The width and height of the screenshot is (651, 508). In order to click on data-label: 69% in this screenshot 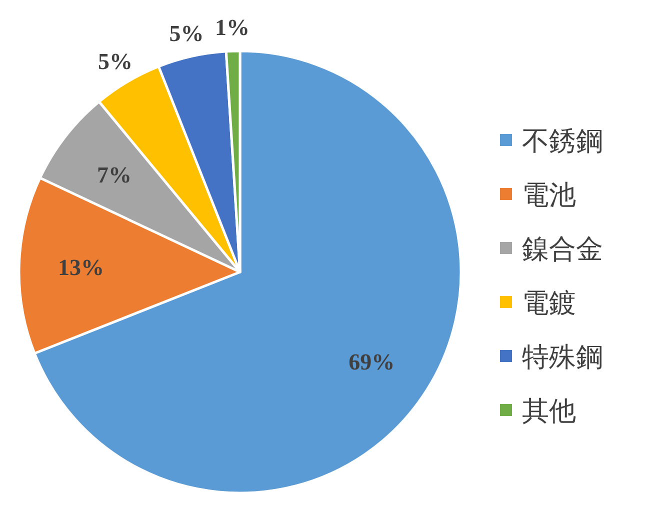, I will do `click(371, 361)`.